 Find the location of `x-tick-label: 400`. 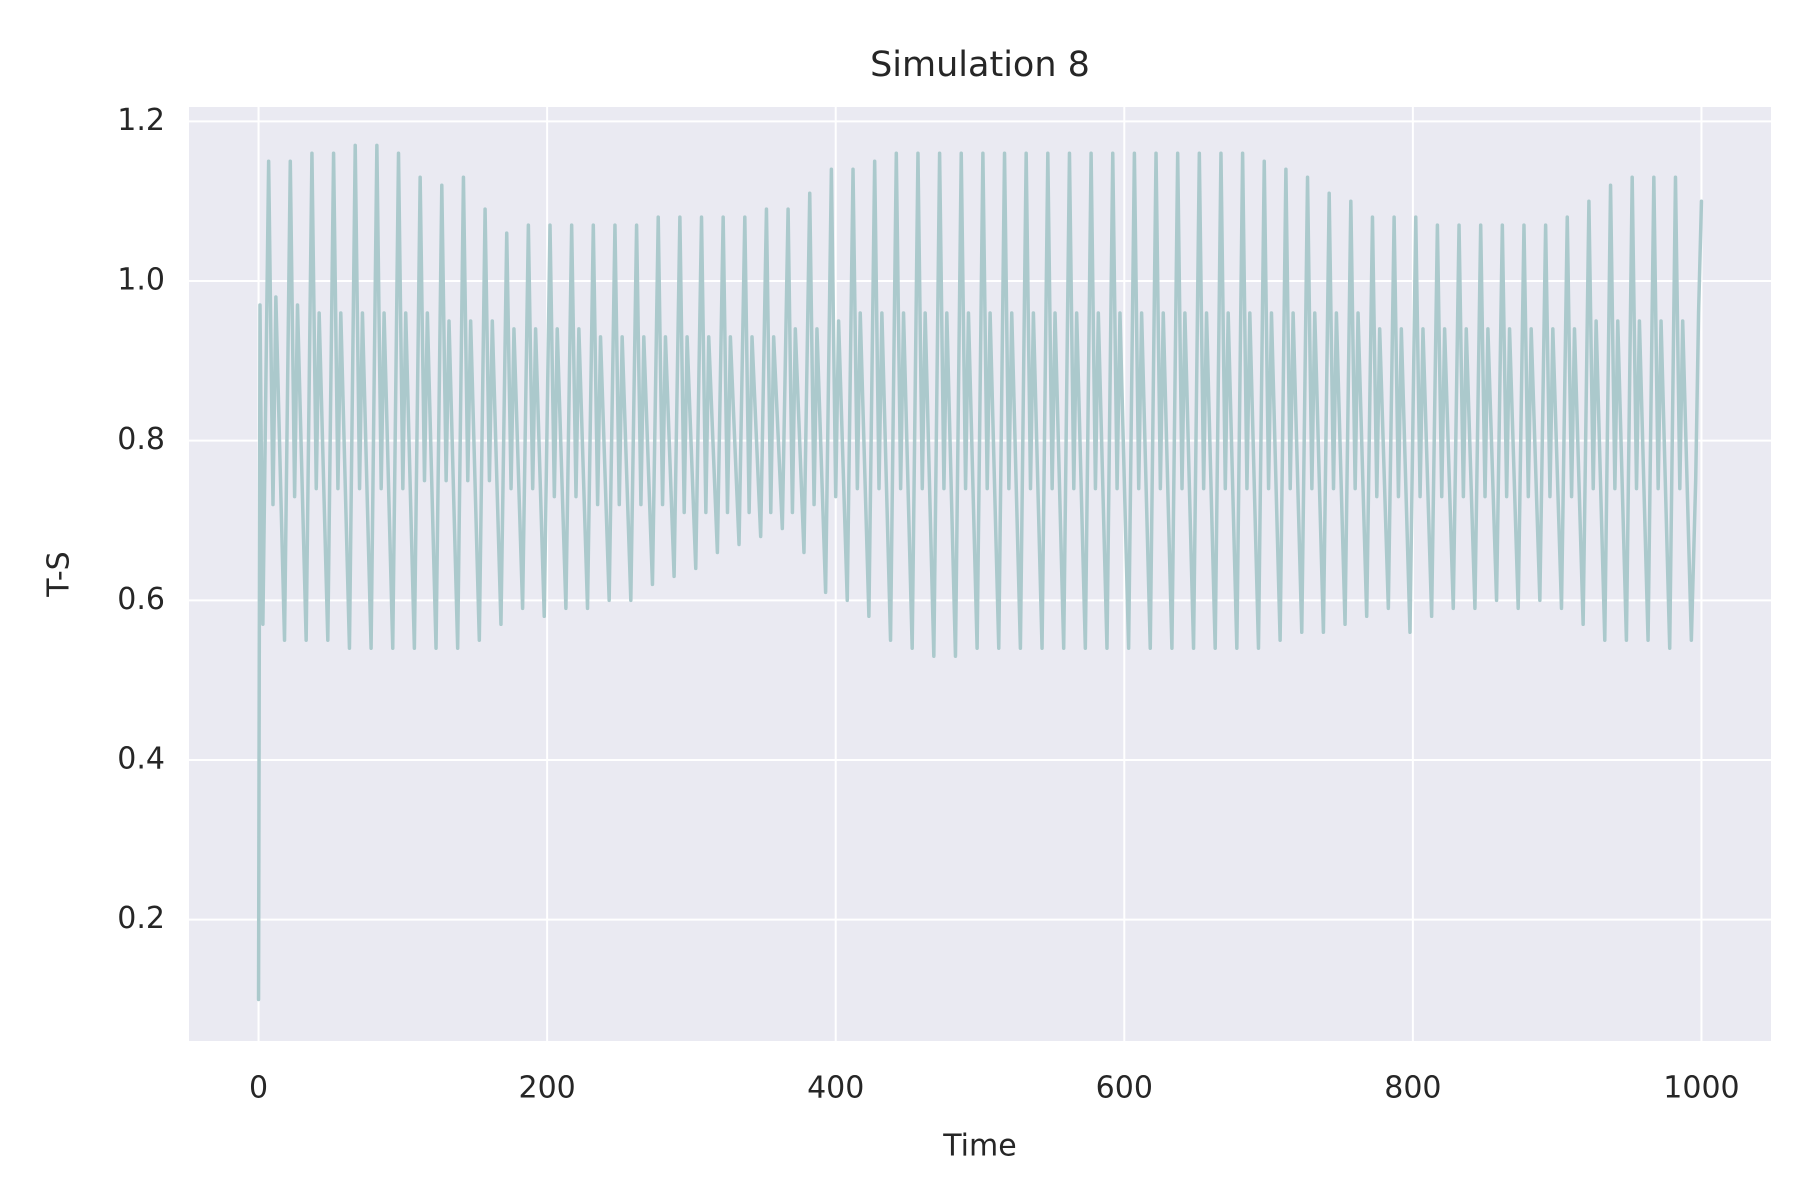

x-tick-label: 400 is located at coordinates (835, 1088).